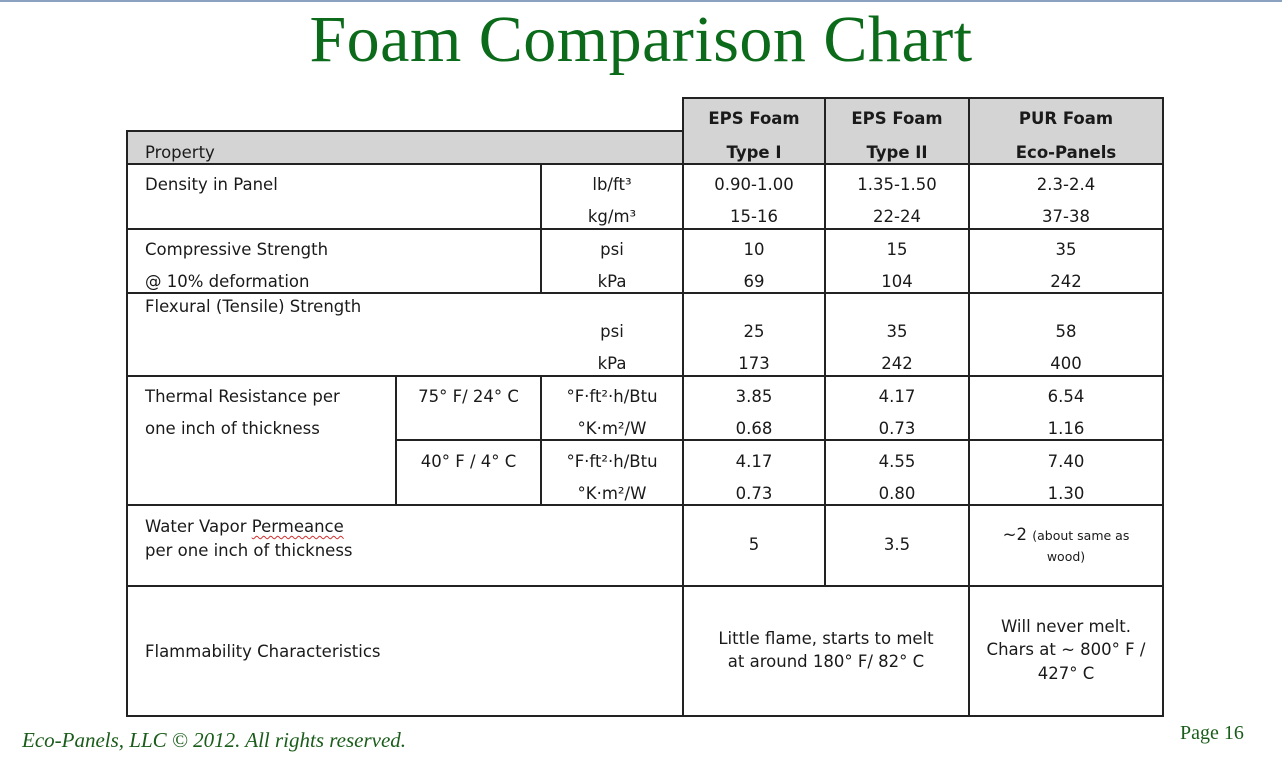  Describe the element at coordinates (237, 249) in the screenshot. I see `compressive-label: Compressive Strength` at that location.